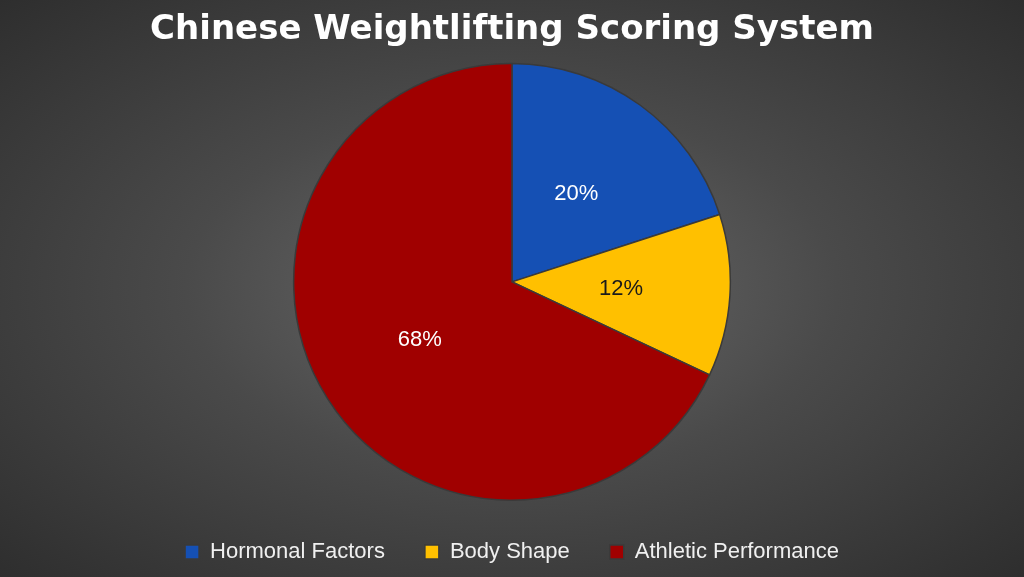  Describe the element at coordinates (509, 551) in the screenshot. I see `legend-label: Body Shape` at that location.